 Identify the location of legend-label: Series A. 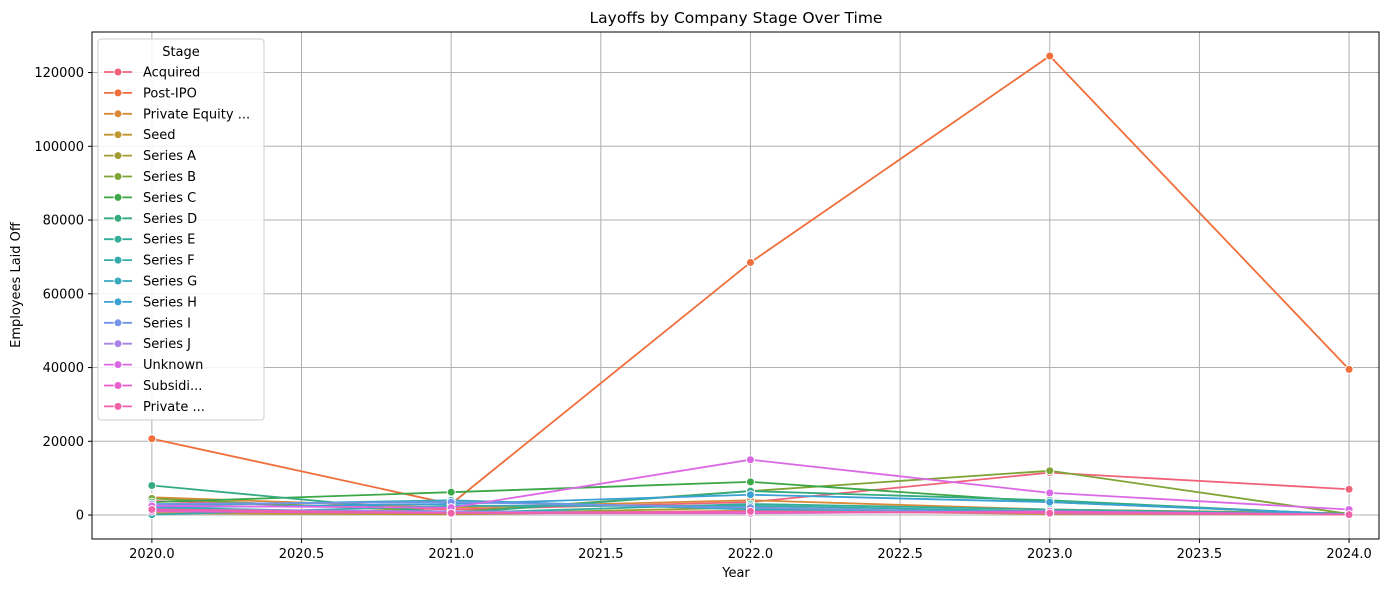
(169, 156).